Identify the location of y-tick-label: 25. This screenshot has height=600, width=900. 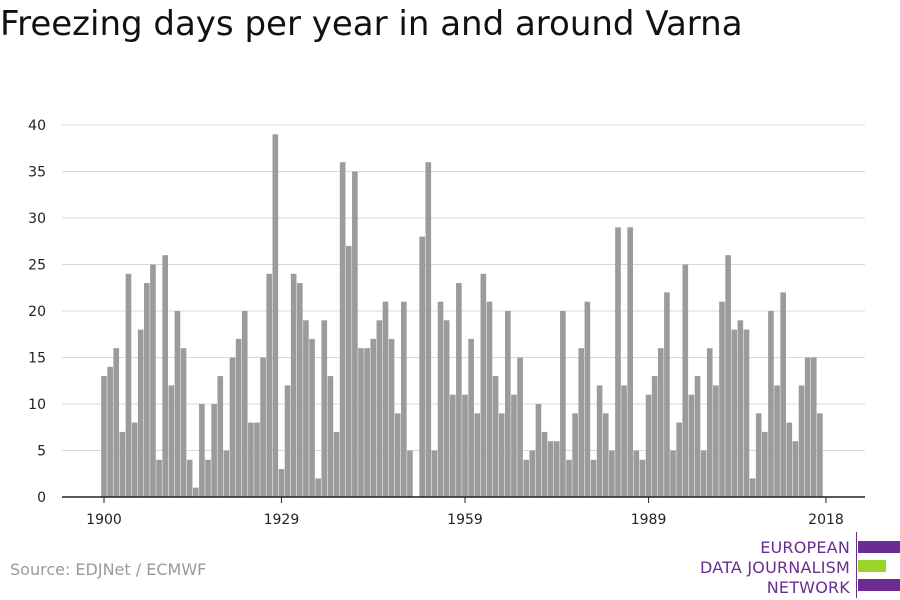
(37, 266).